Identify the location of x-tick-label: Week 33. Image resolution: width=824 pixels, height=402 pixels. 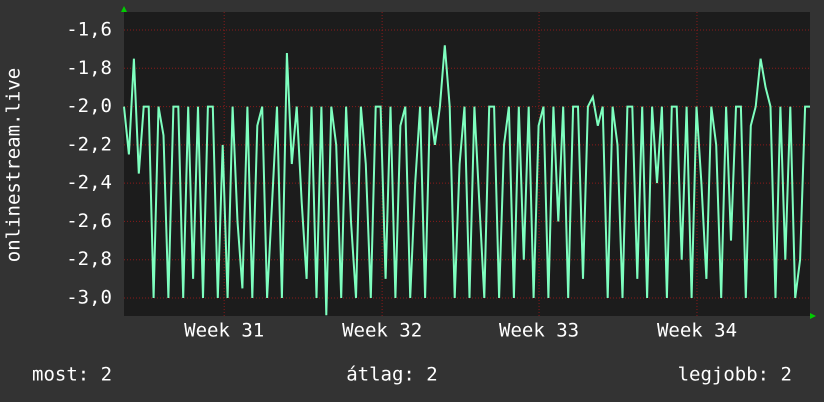
(539, 331).